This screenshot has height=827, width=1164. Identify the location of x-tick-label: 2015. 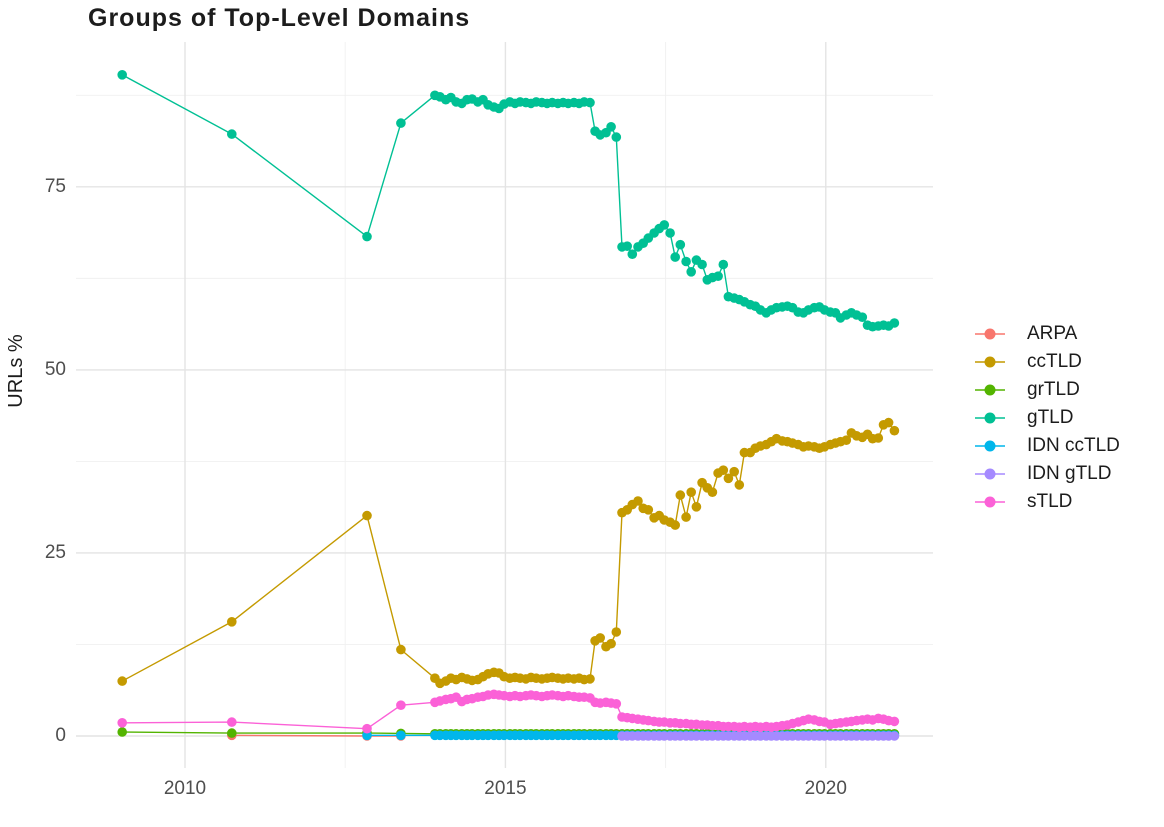
(505, 788).